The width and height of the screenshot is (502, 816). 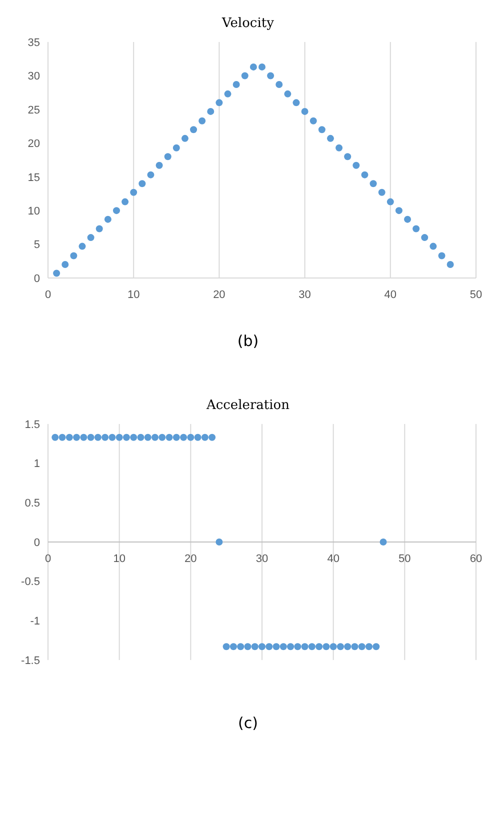 What do you see at coordinates (247, 23) in the screenshot?
I see `chart-title: Velocity` at bounding box center [247, 23].